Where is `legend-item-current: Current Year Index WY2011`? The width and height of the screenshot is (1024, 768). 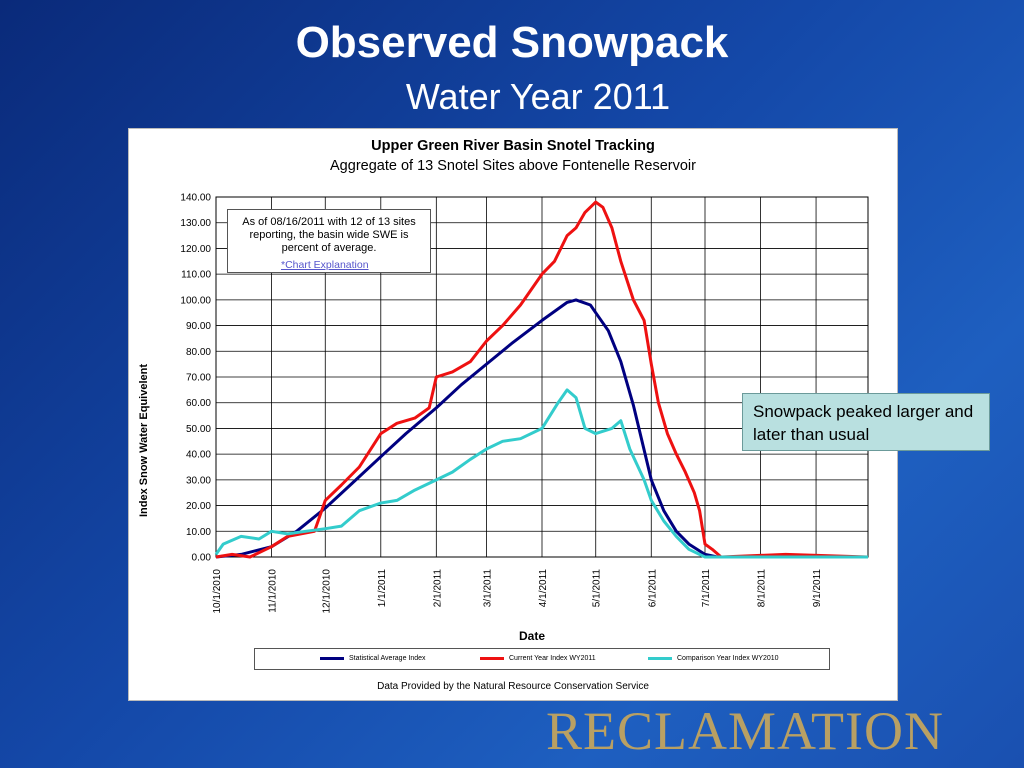 legend-item-current: Current Year Index WY2011 is located at coordinates (538, 658).